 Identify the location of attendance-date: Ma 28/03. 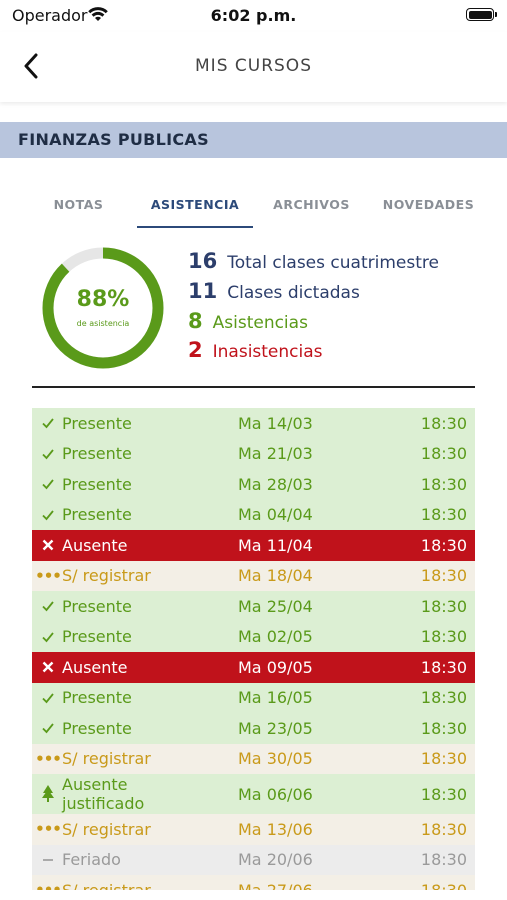
(275, 484).